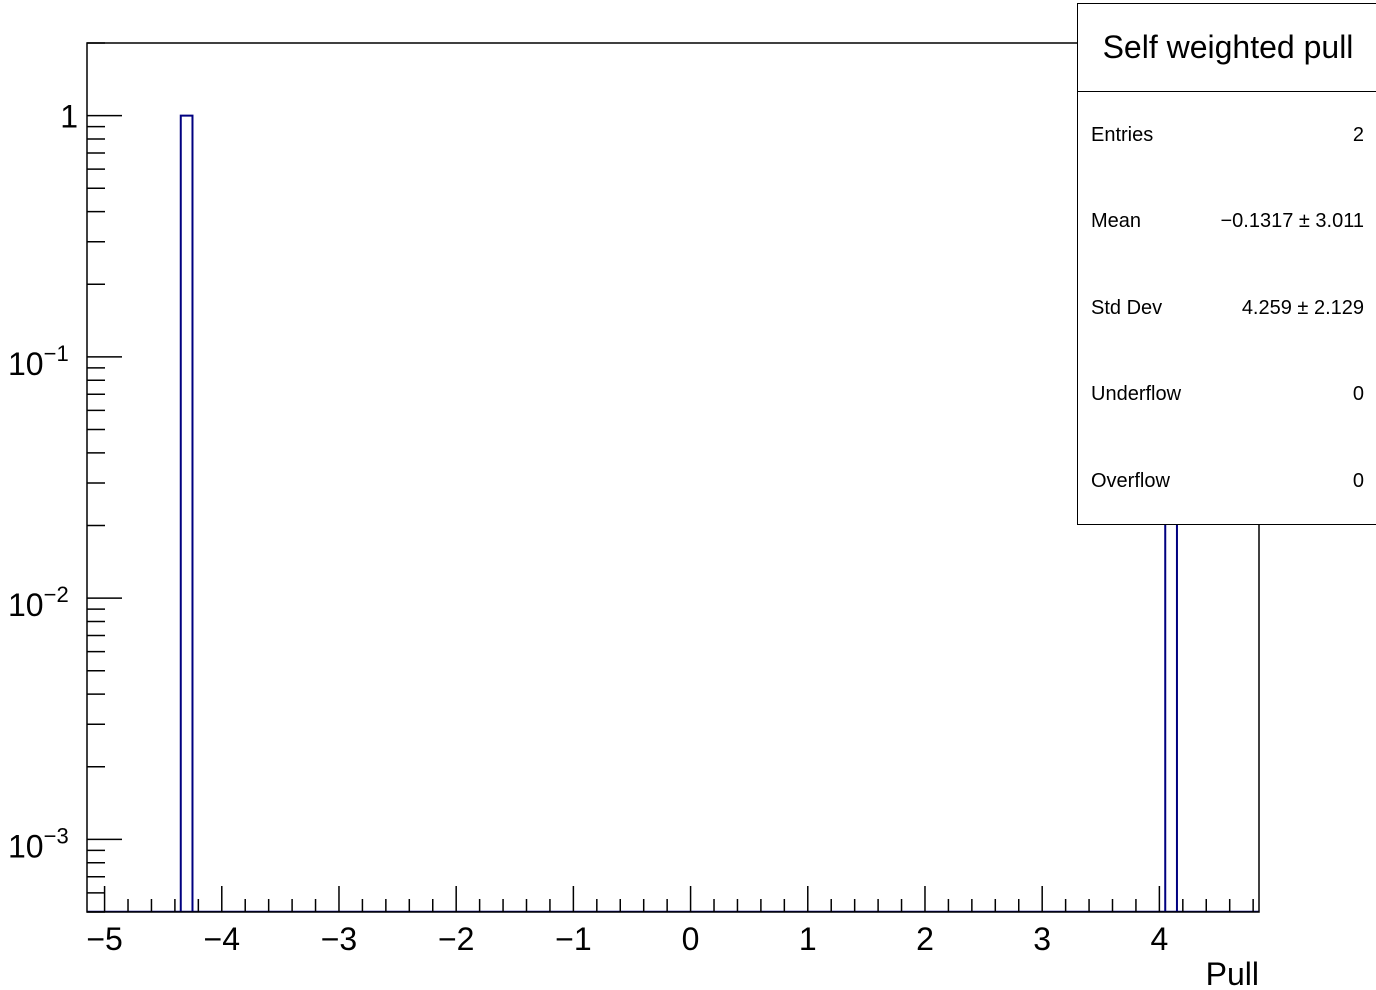  Describe the element at coordinates (1232, 973) in the screenshot. I see `x-axis-title: Pull` at that location.